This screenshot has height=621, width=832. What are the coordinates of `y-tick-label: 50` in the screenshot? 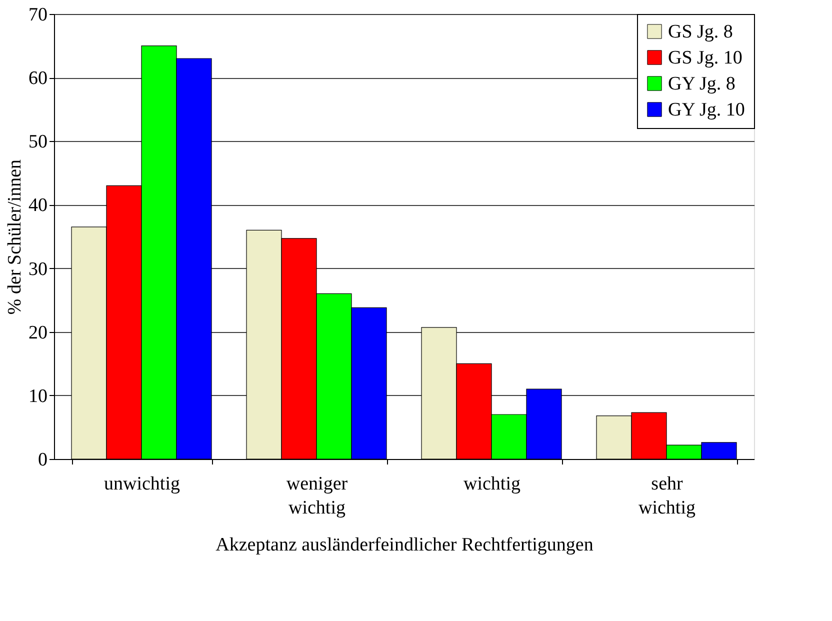 It's located at (38, 142).